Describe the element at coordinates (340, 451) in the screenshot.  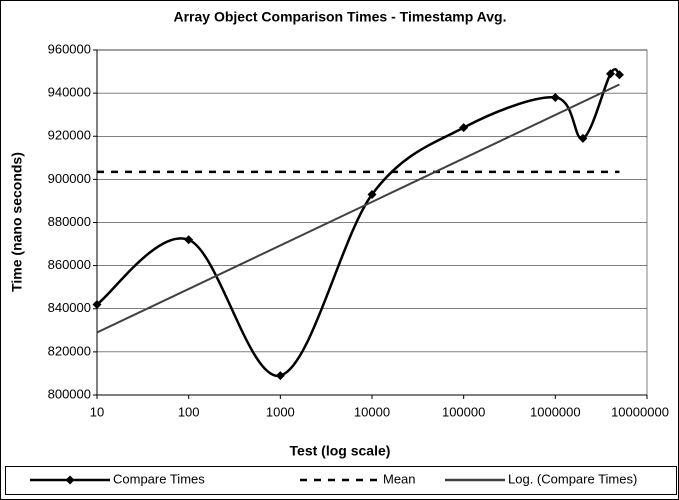
I see `x-axis-title: Test (log scale)` at that location.